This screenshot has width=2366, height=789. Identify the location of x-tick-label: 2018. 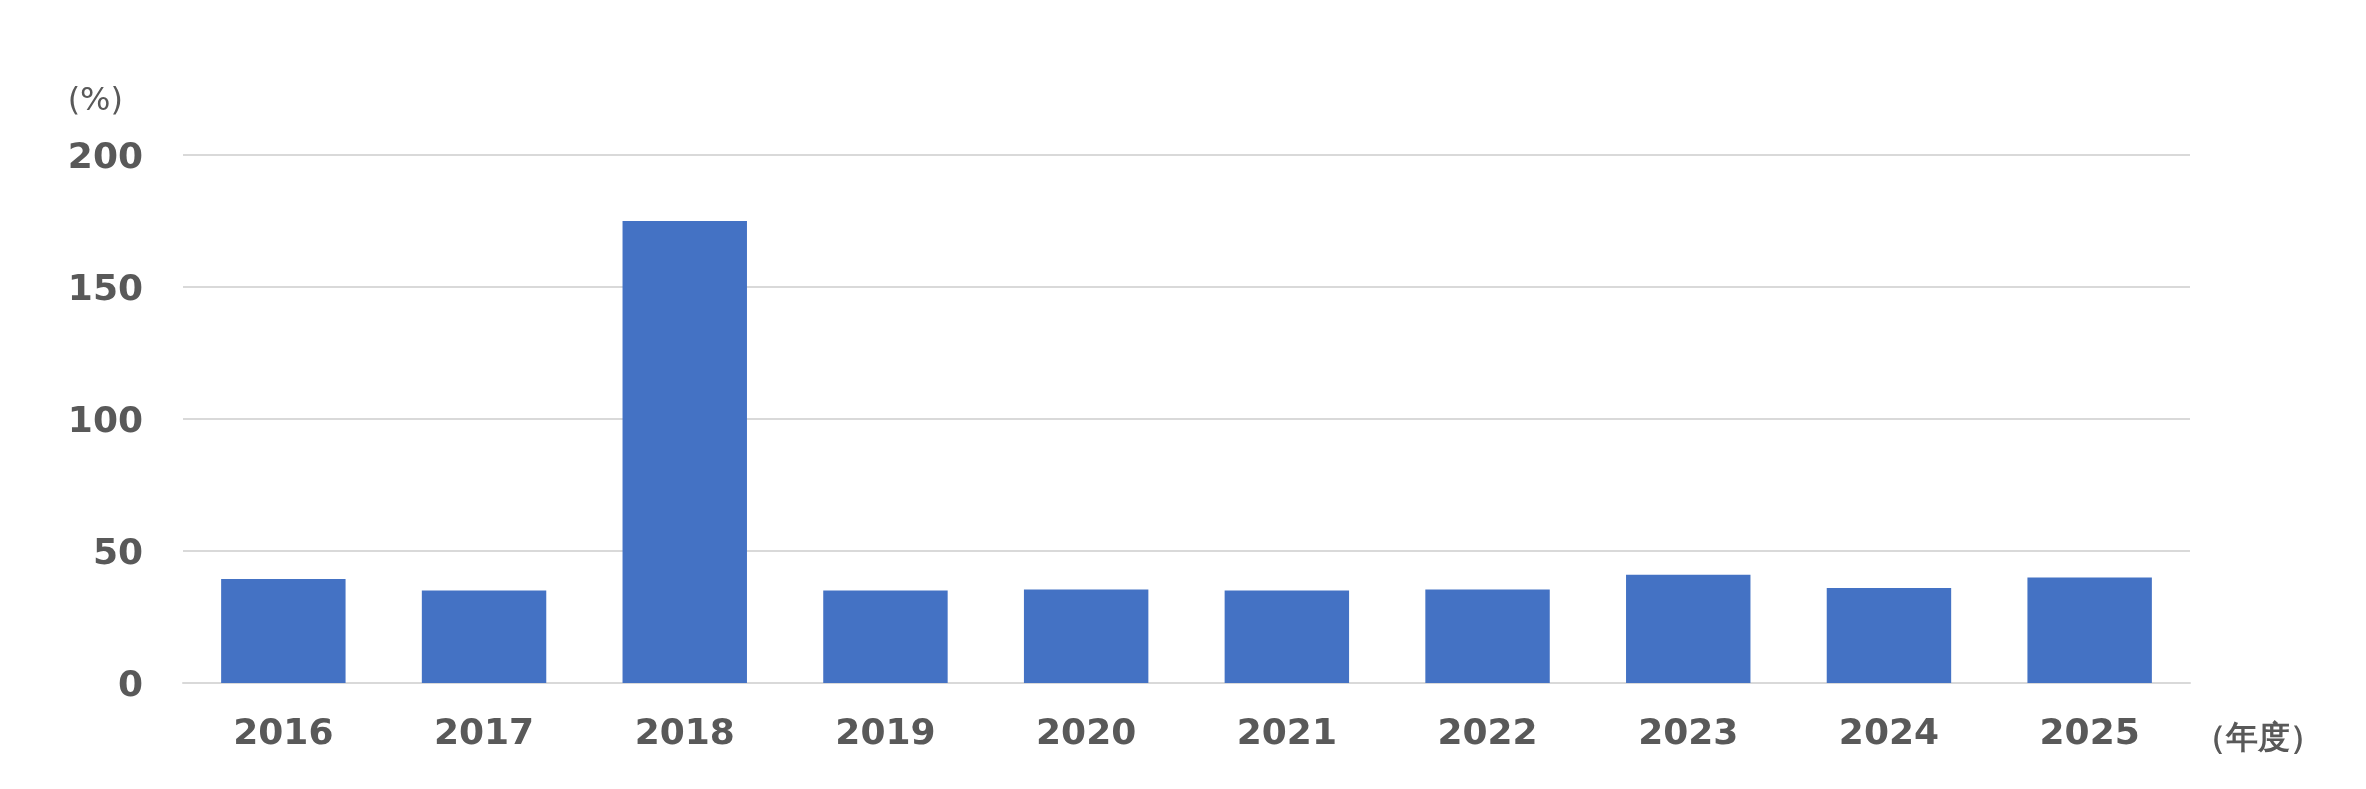
(684, 731).